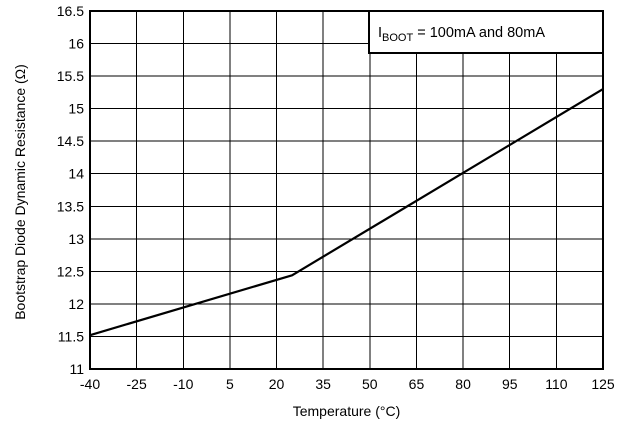 Image resolution: width=631 pixels, height=423 pixels. Describe the element at coordinates (380, 33) in the screenshot. I see `legend-prefix: I` at that location.